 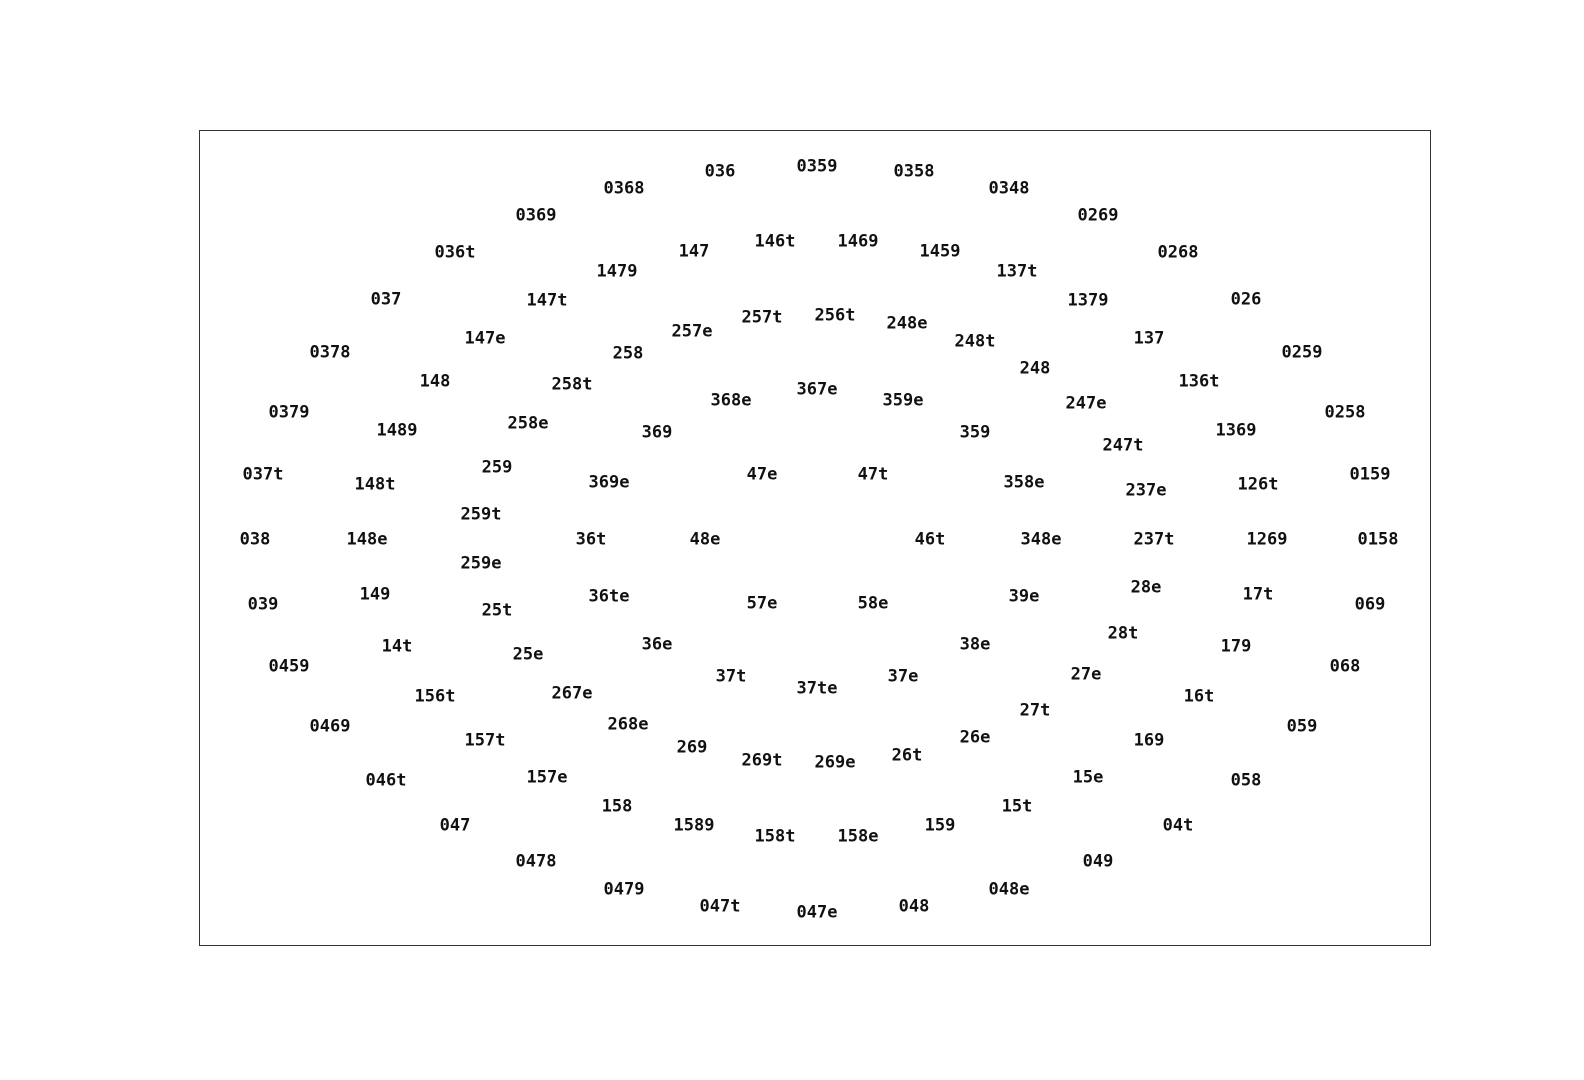 I want to click on diagram-label: 058, so click(x=1246, y=780).